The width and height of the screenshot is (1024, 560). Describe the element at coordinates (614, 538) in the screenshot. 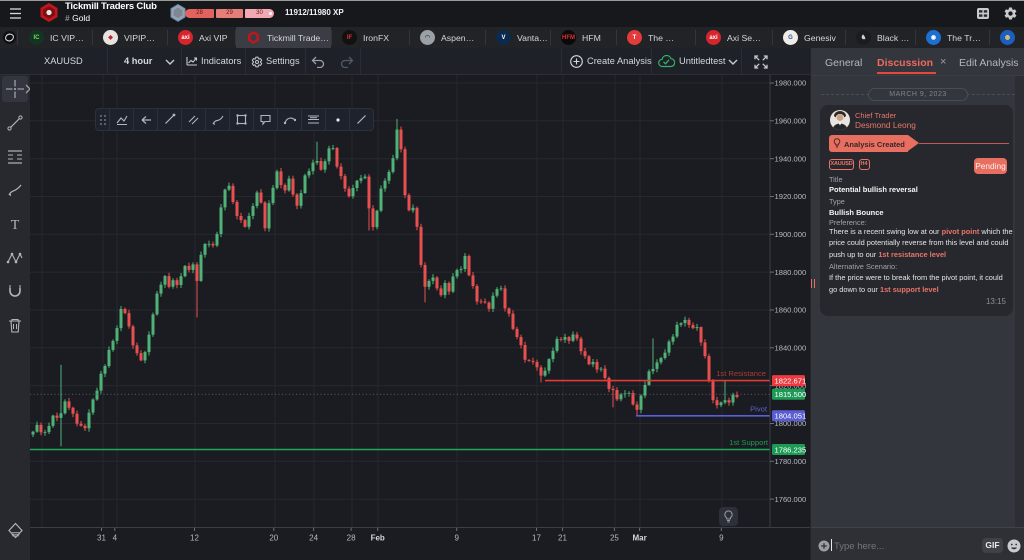

I see `svg-text: 25` at that location.